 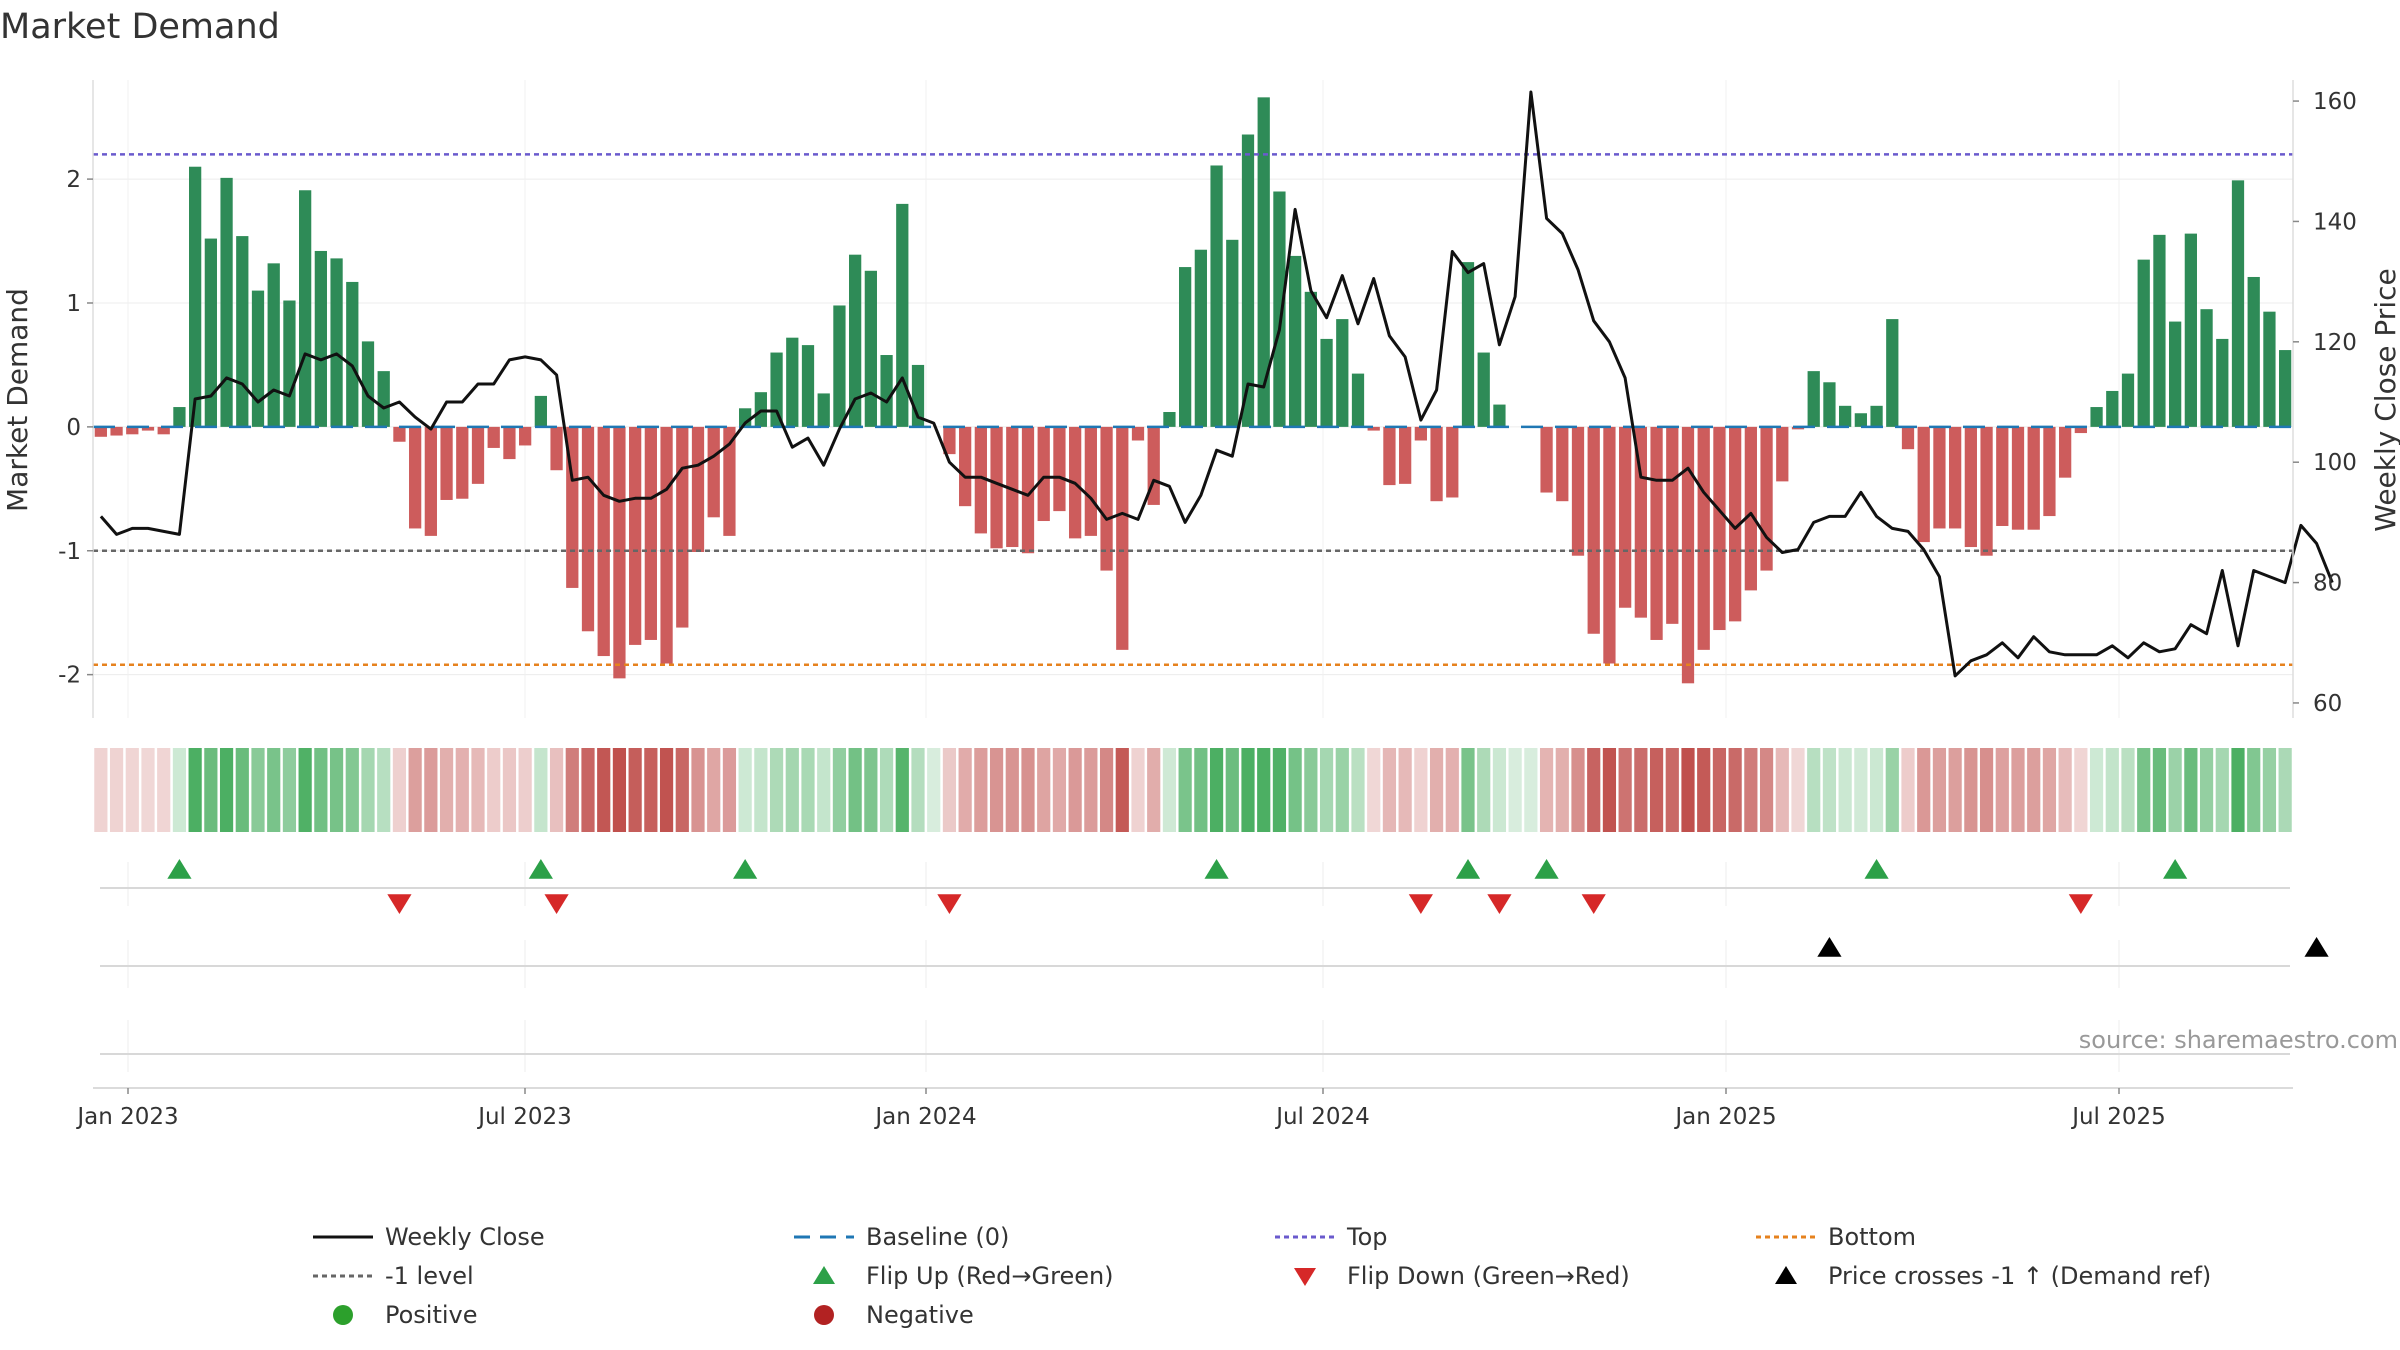 I want to click on right-tick-label: 100, so click(x=2335, y=463).